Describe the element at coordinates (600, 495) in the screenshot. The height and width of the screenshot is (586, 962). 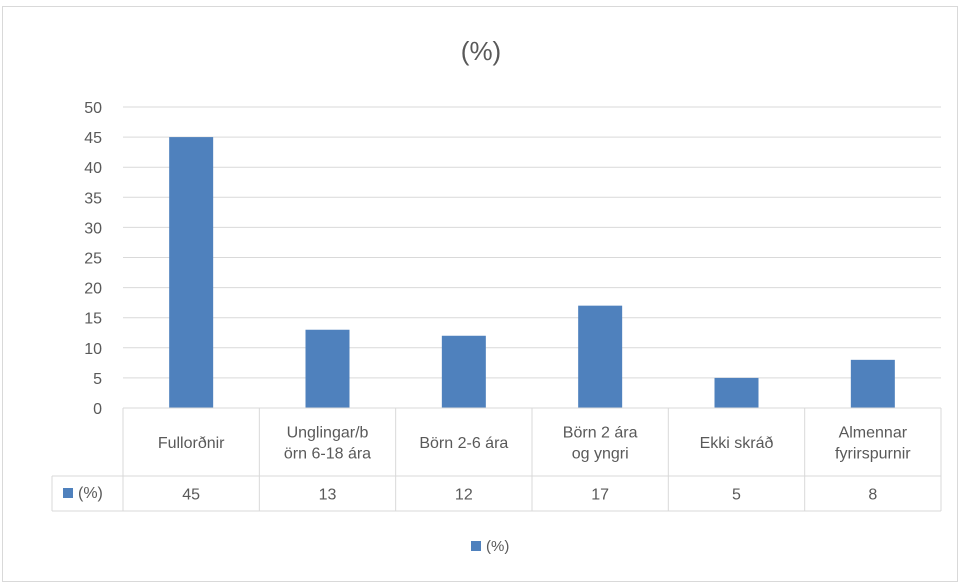
I see `data-table-value: 17` at that location.